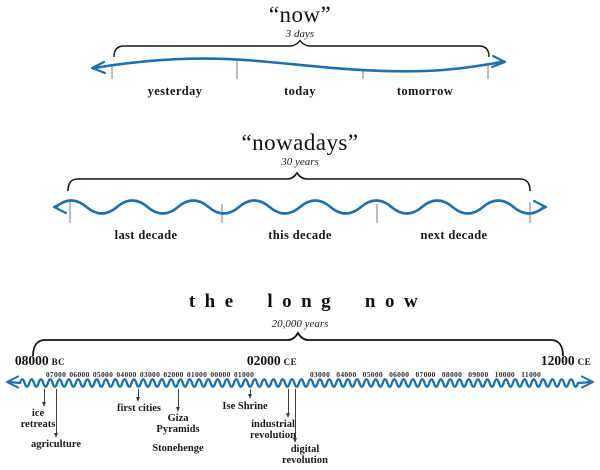 This screenshot has width=600, height=470. I want to click on minor-year-label-ce-09000: 09000, so click(478, 374).